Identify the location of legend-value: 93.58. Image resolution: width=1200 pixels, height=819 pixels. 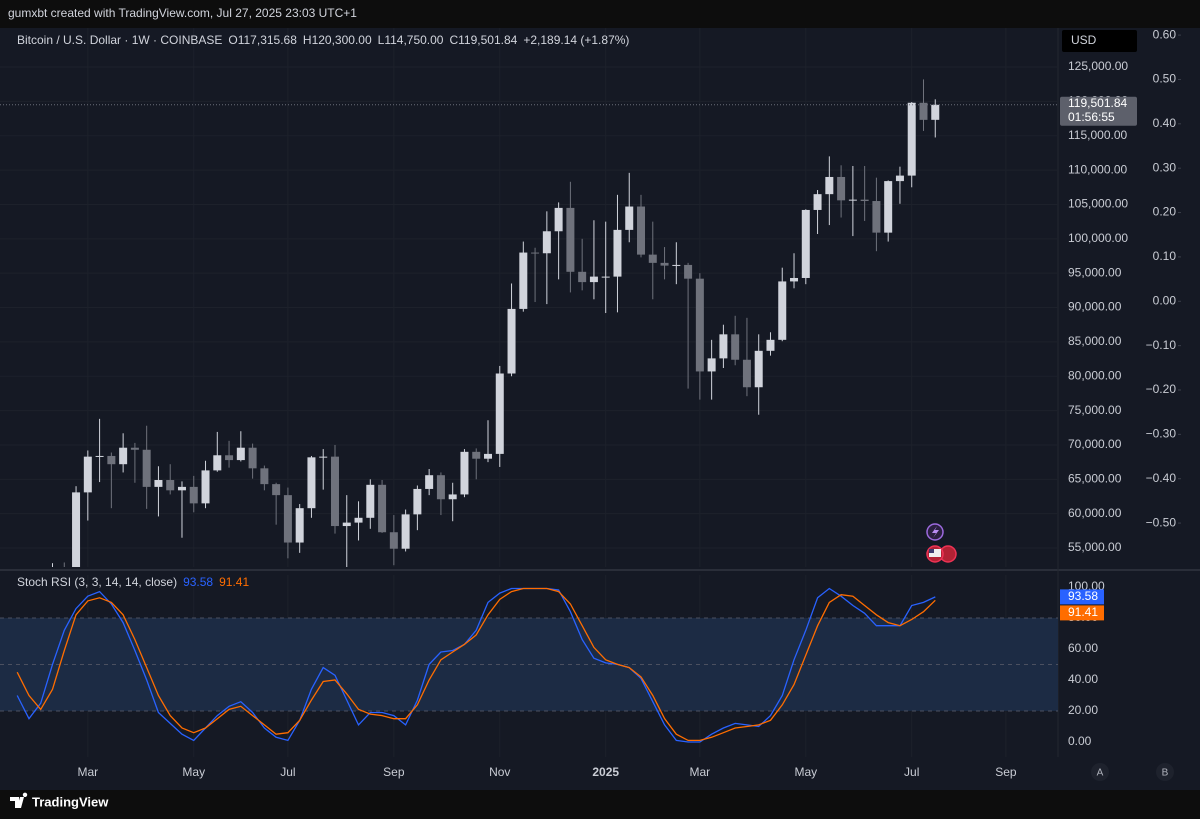
(198, 582).